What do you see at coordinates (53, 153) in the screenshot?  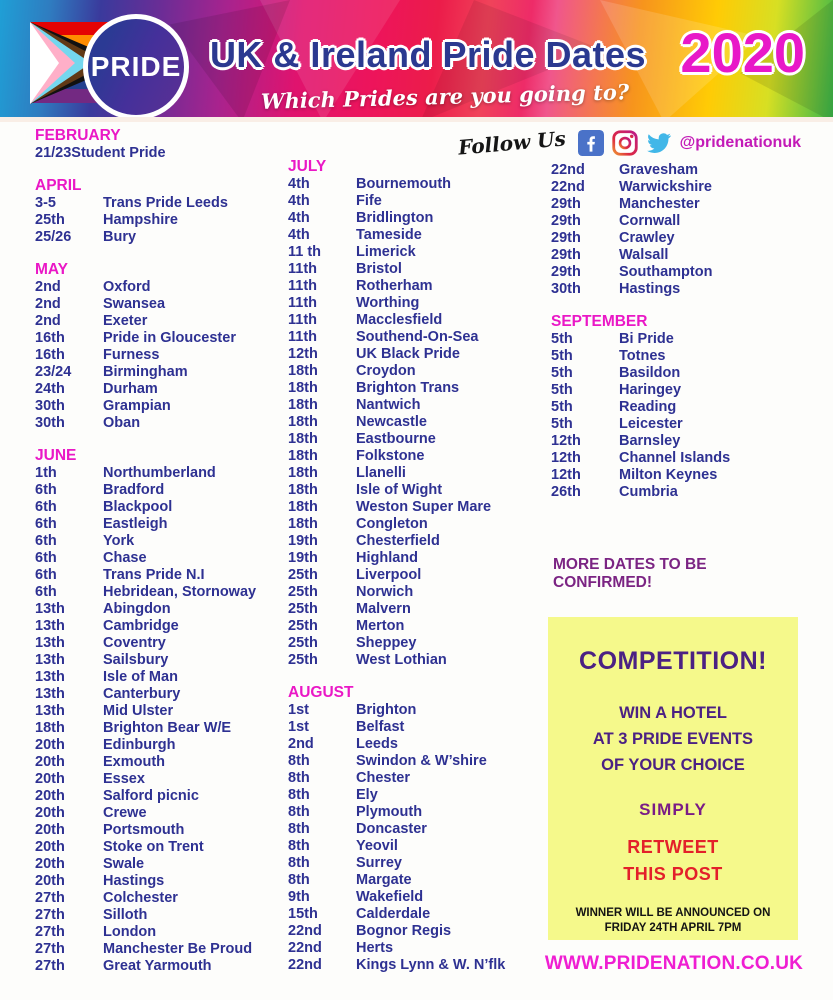 I see `date-cell: 21/23` at bounding box center [53, 153].